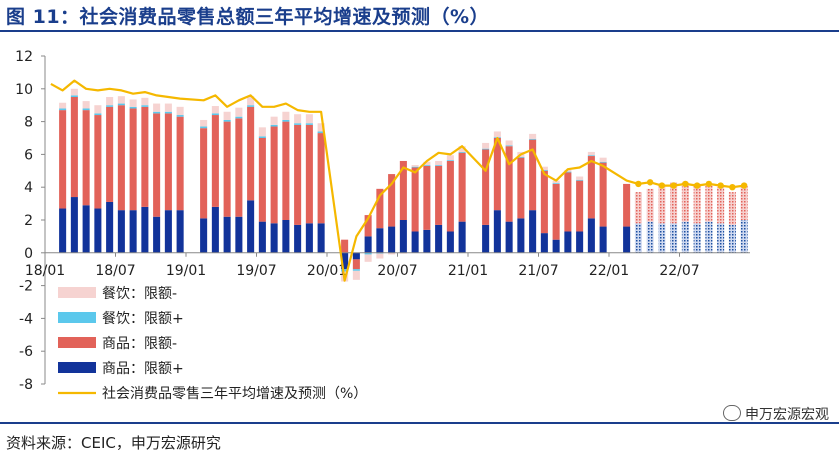 Image resolution: width=839 pixels, height=461 pixels. What do you see at coordinates (139, 344) in the screenshot?
I see `legend-label: 商品：限额-` at bounding box center [139, 344].